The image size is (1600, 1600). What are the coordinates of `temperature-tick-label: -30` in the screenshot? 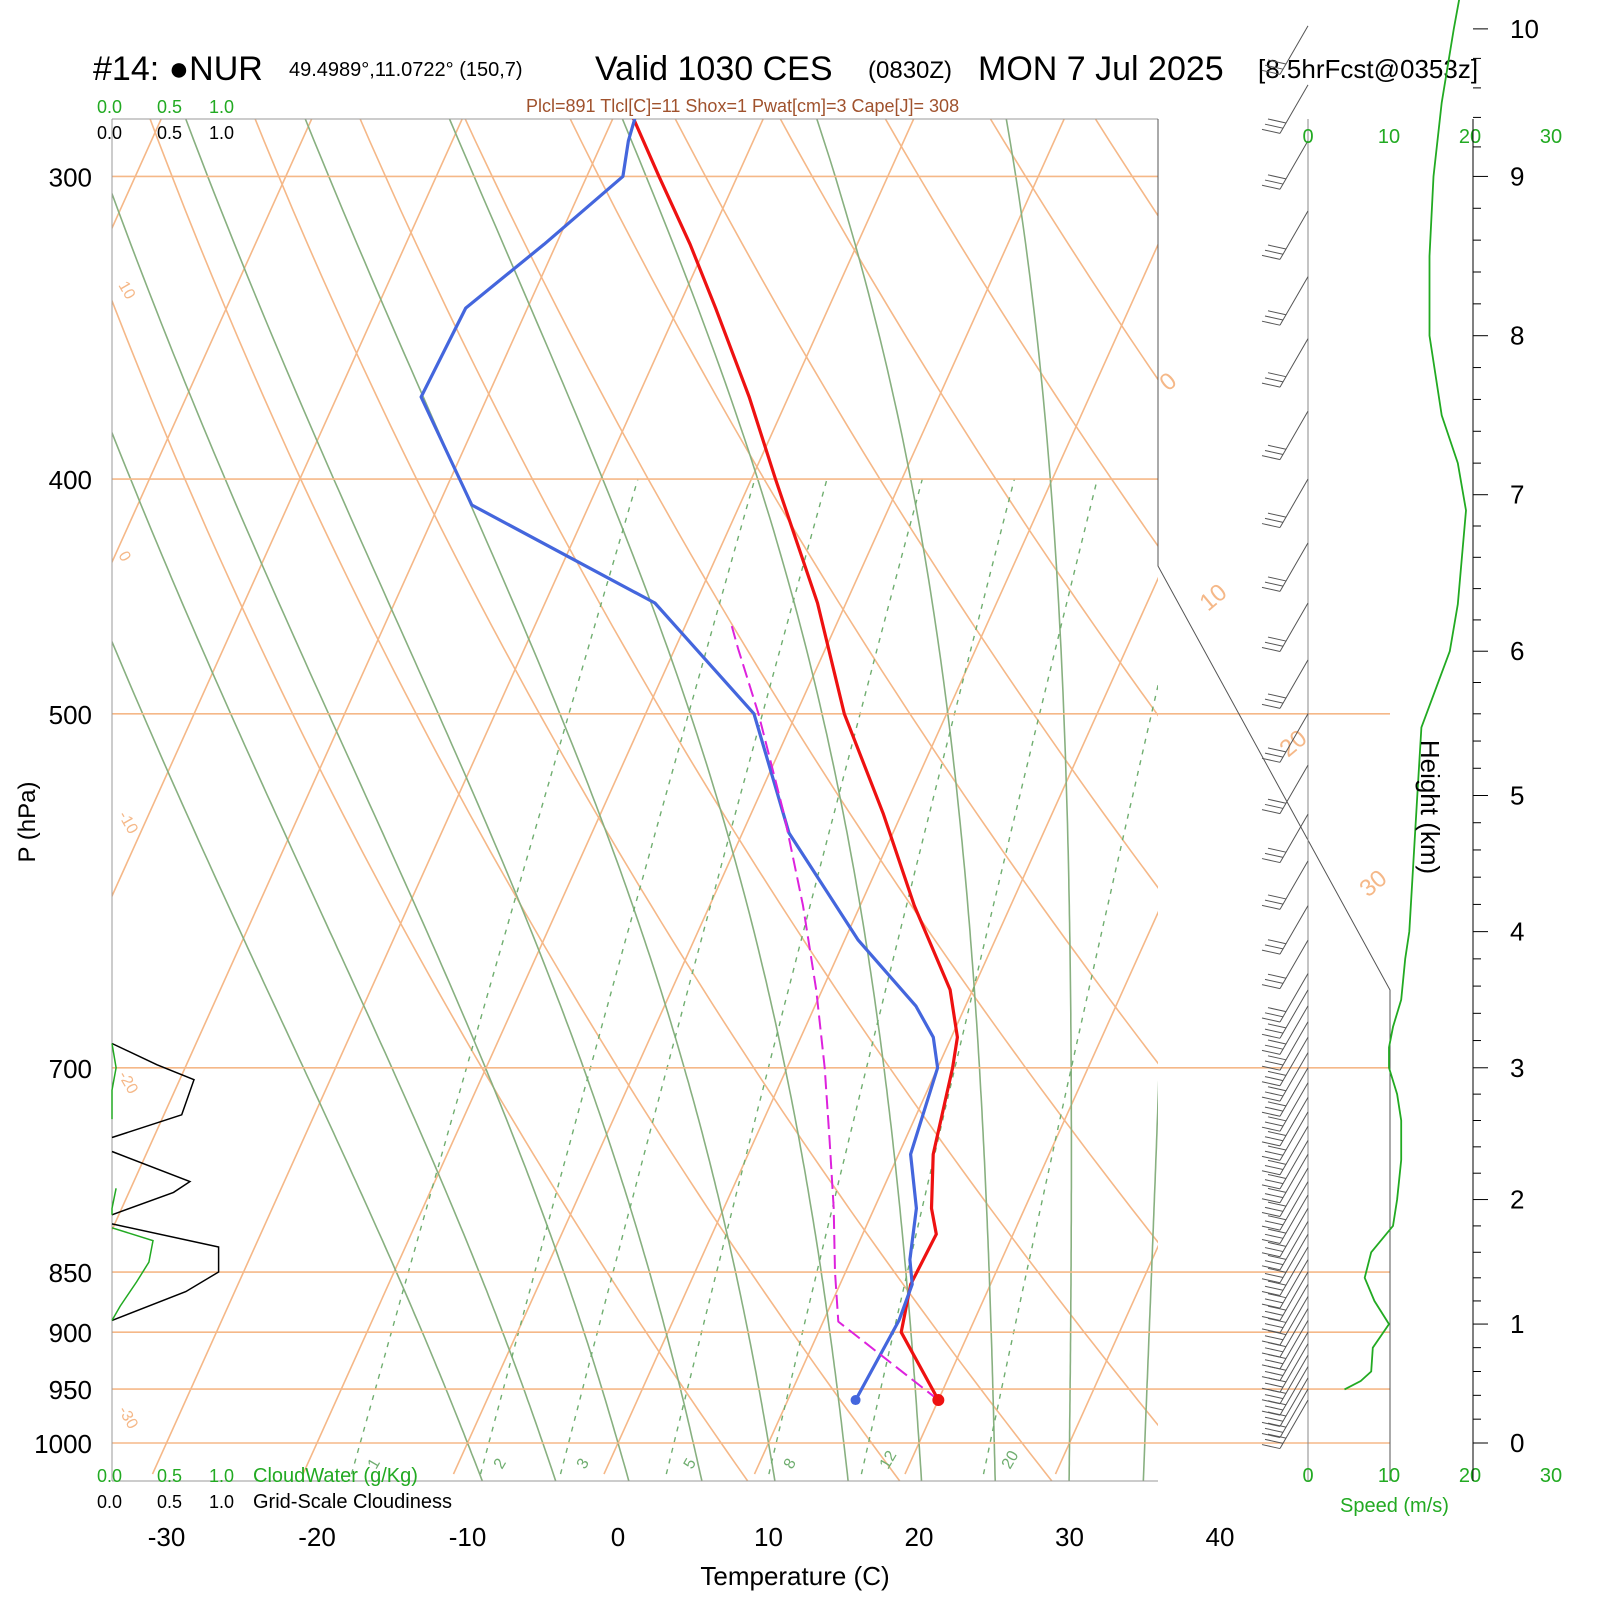 It's located at (167, 1537).